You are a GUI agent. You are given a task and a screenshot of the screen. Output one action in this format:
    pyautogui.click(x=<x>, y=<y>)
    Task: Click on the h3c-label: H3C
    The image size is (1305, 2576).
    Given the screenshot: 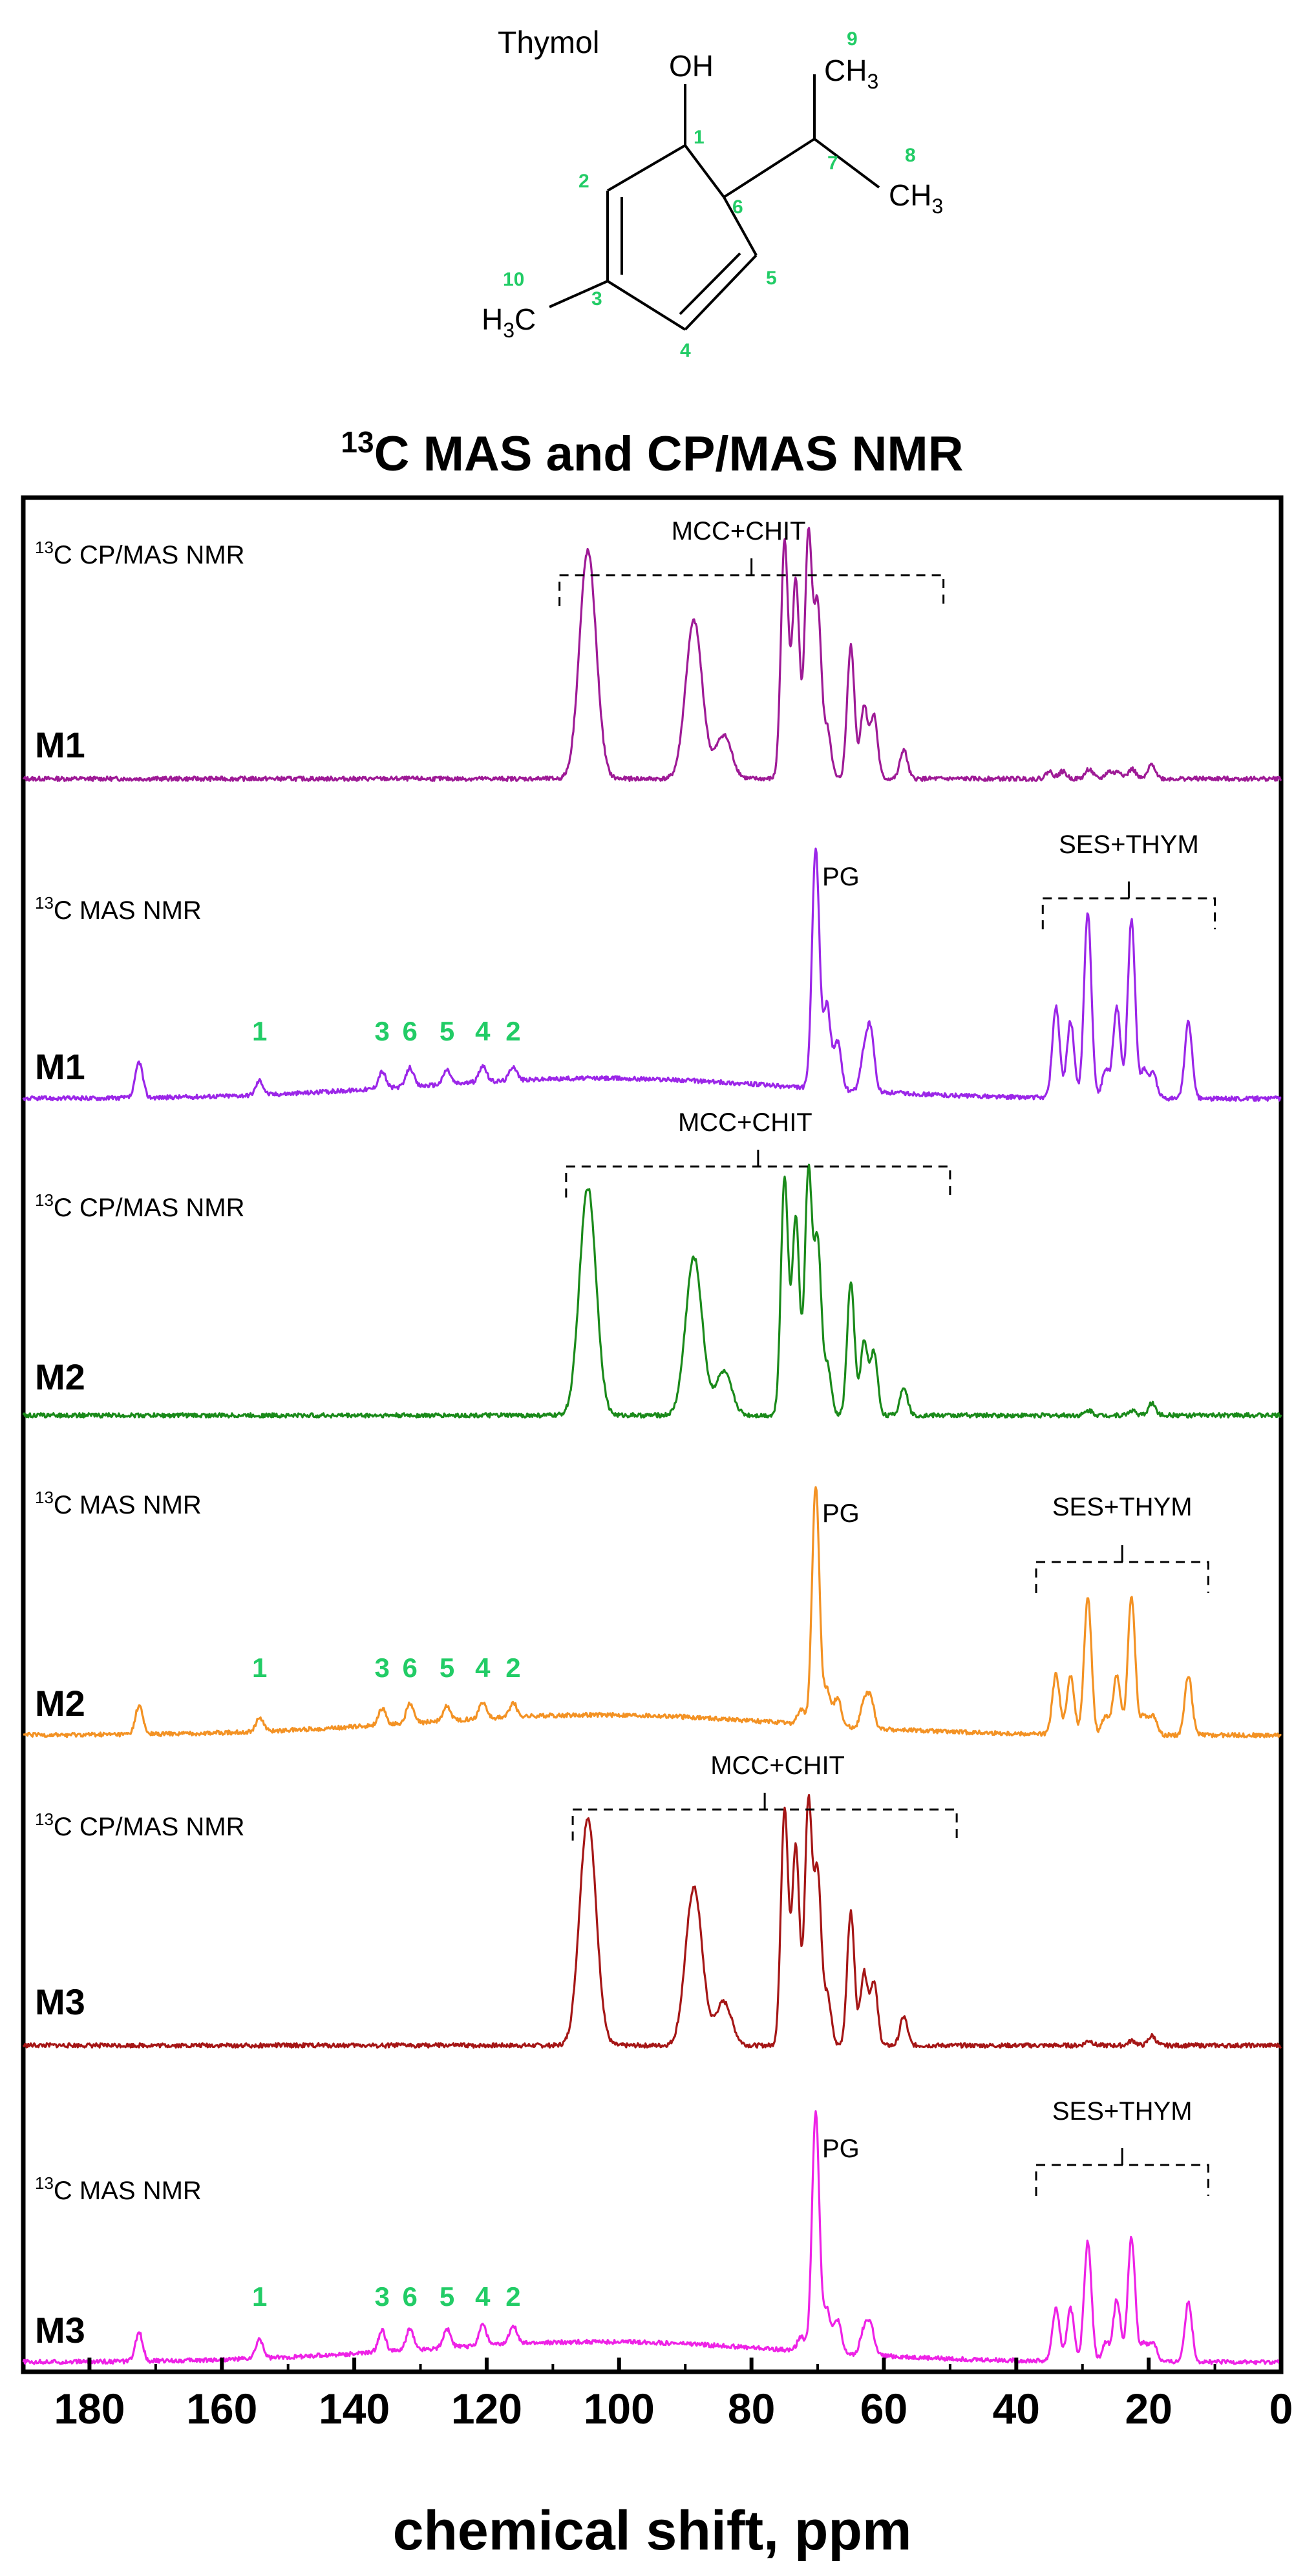 What is the action you would take?
    pyautogui.click(x=509, y=322)
    